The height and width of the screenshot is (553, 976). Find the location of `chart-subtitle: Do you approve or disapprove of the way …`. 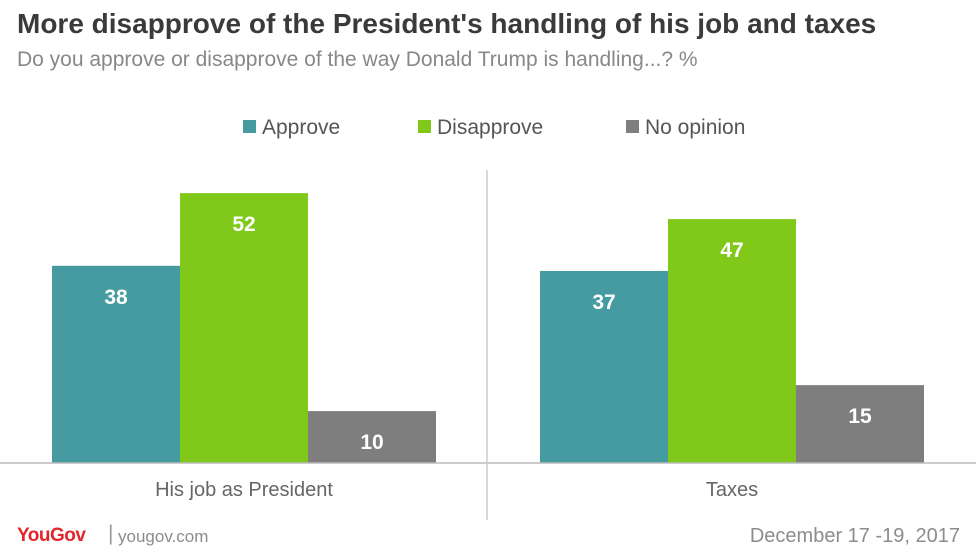

chart-subtitle: Do you approve or disapprove of the way … is located at coordinates (357, 59).